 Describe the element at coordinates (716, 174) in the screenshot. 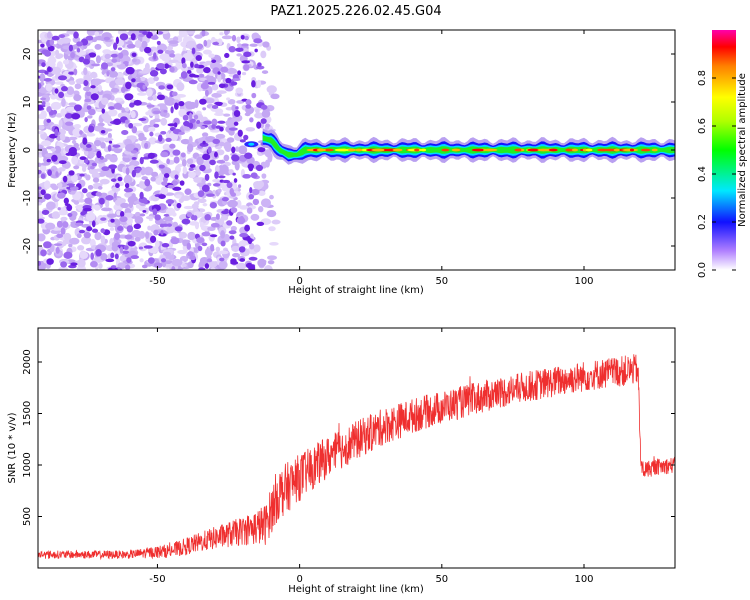

I see `colorbar-ticks: 0.0 0.2 0.4 0.6 0.8` at that location.